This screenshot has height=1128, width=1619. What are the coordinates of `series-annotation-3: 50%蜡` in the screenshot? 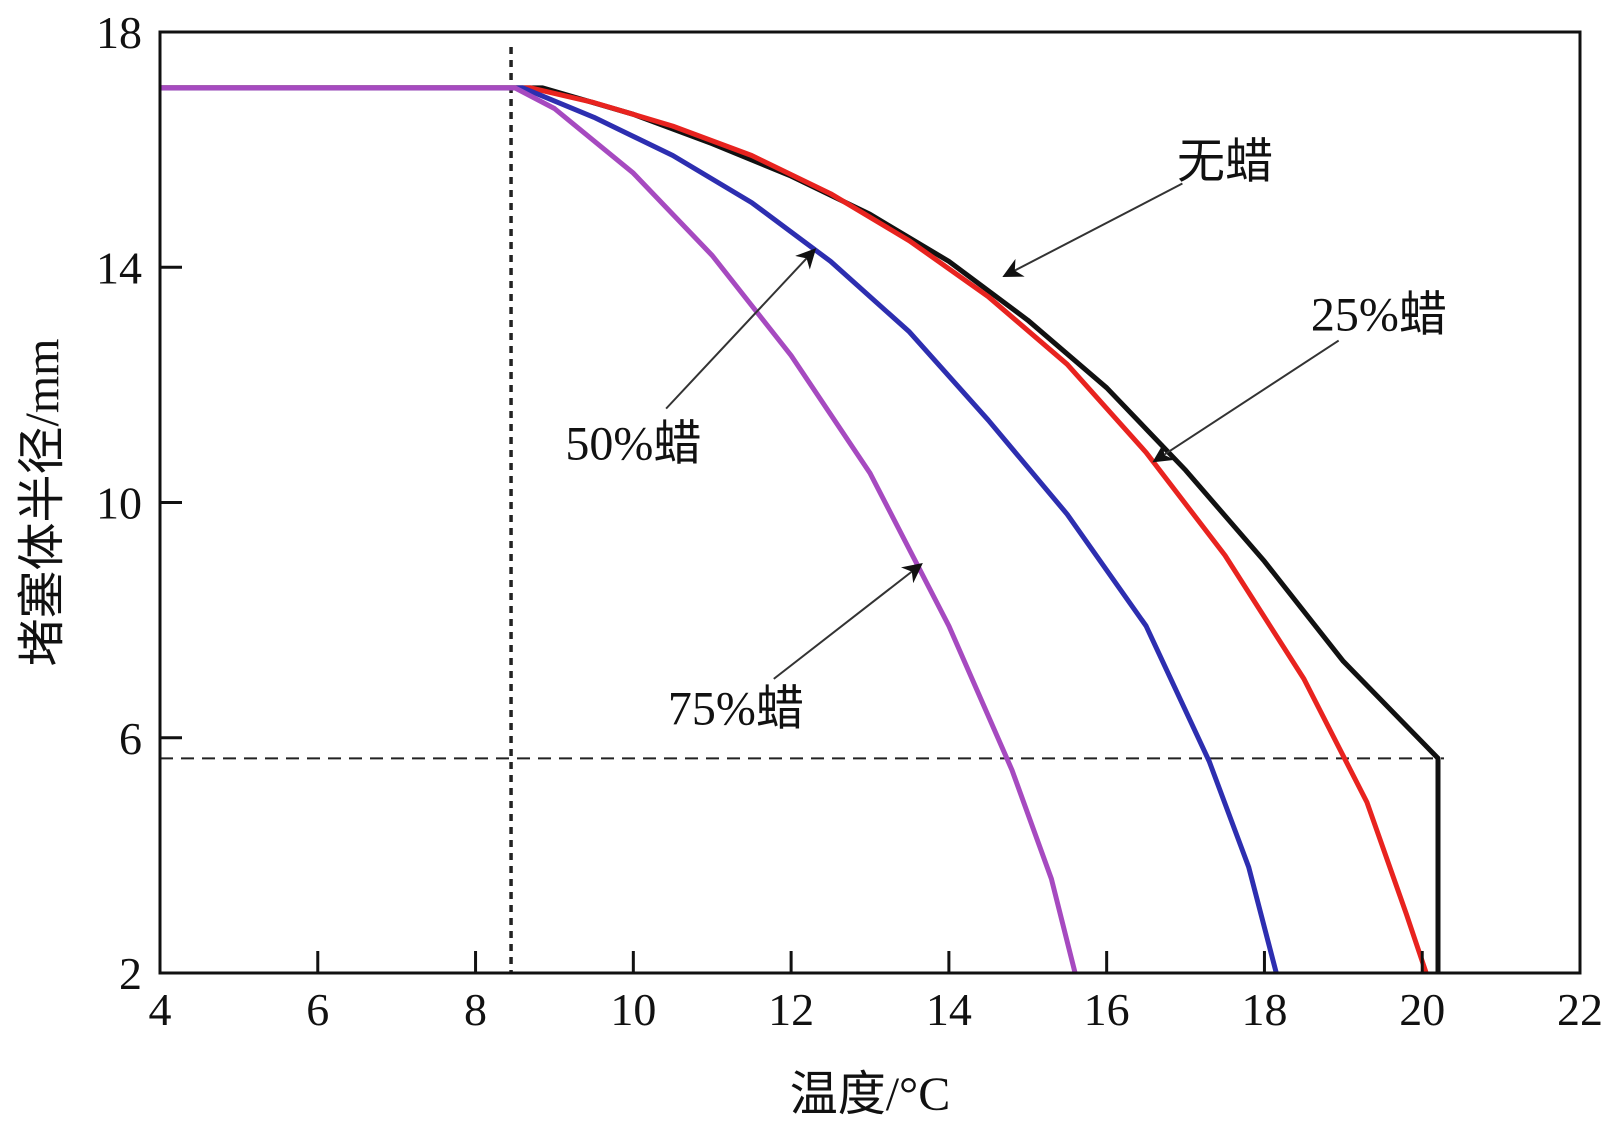 It's located at (633, 444).